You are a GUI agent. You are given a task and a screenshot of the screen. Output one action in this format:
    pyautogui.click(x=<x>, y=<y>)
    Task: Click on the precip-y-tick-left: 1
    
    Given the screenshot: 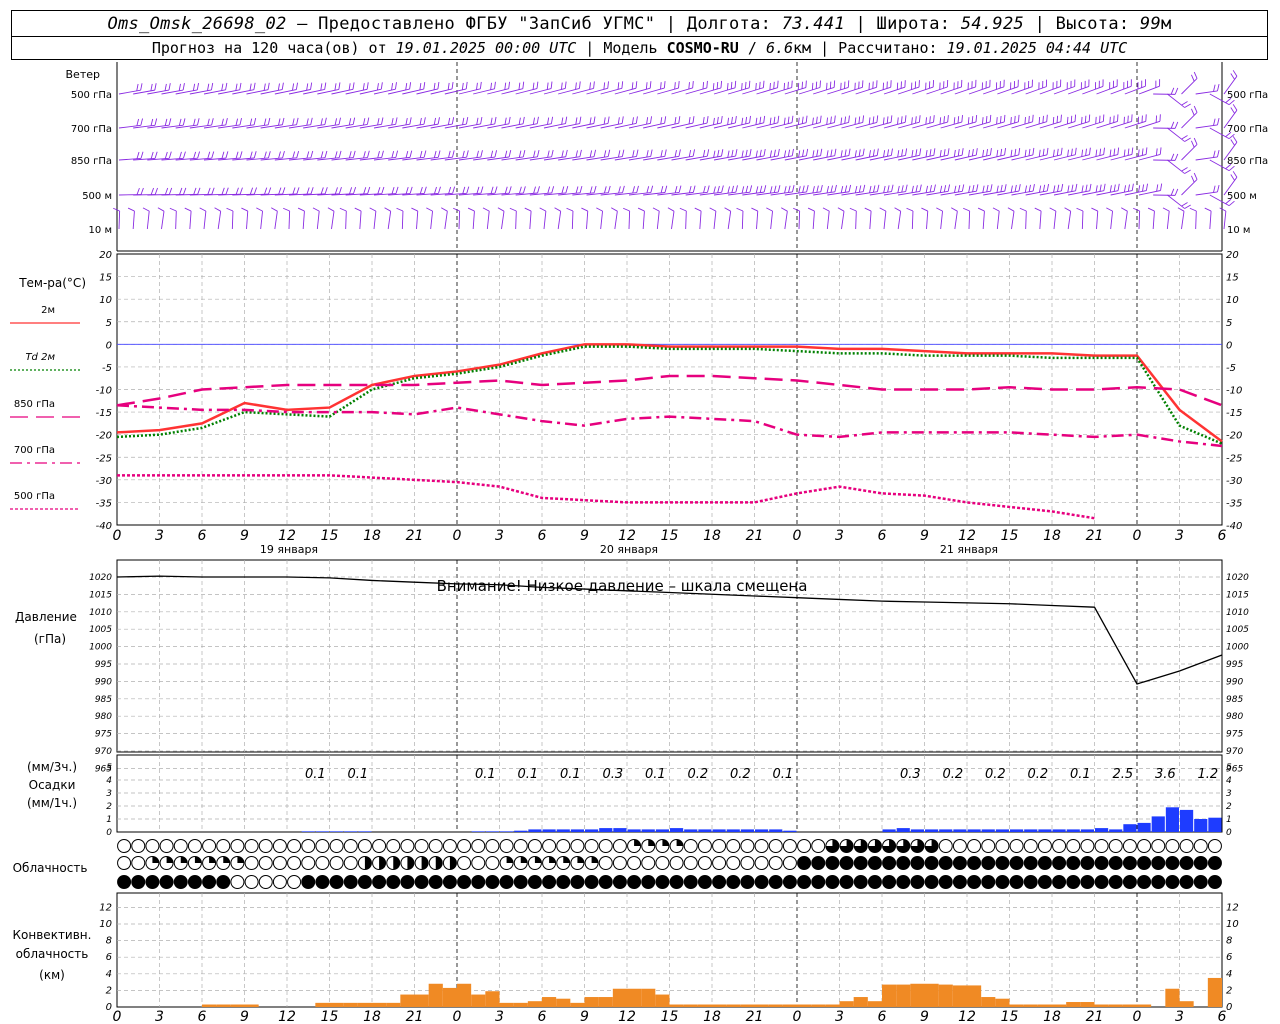 What is the action you would take?
    pyautogui.click(x=109, y=820)
    